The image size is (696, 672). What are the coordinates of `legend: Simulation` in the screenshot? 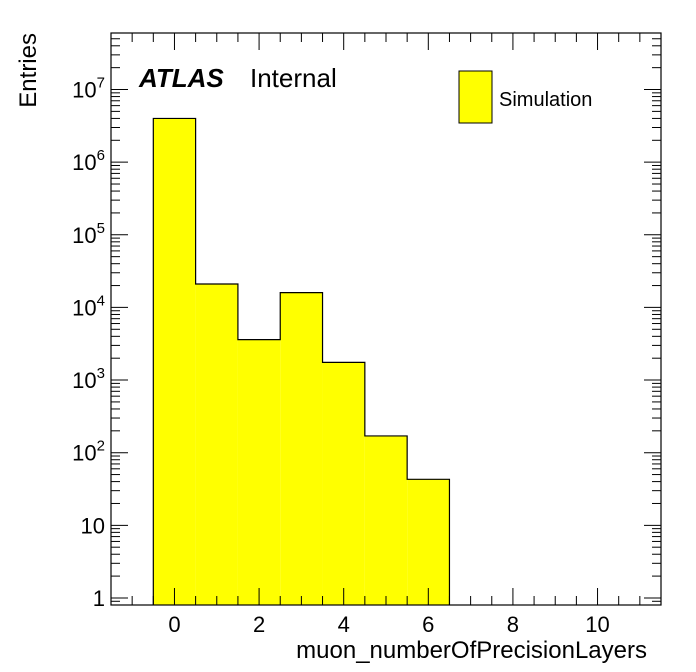 It's located at (525, 97).